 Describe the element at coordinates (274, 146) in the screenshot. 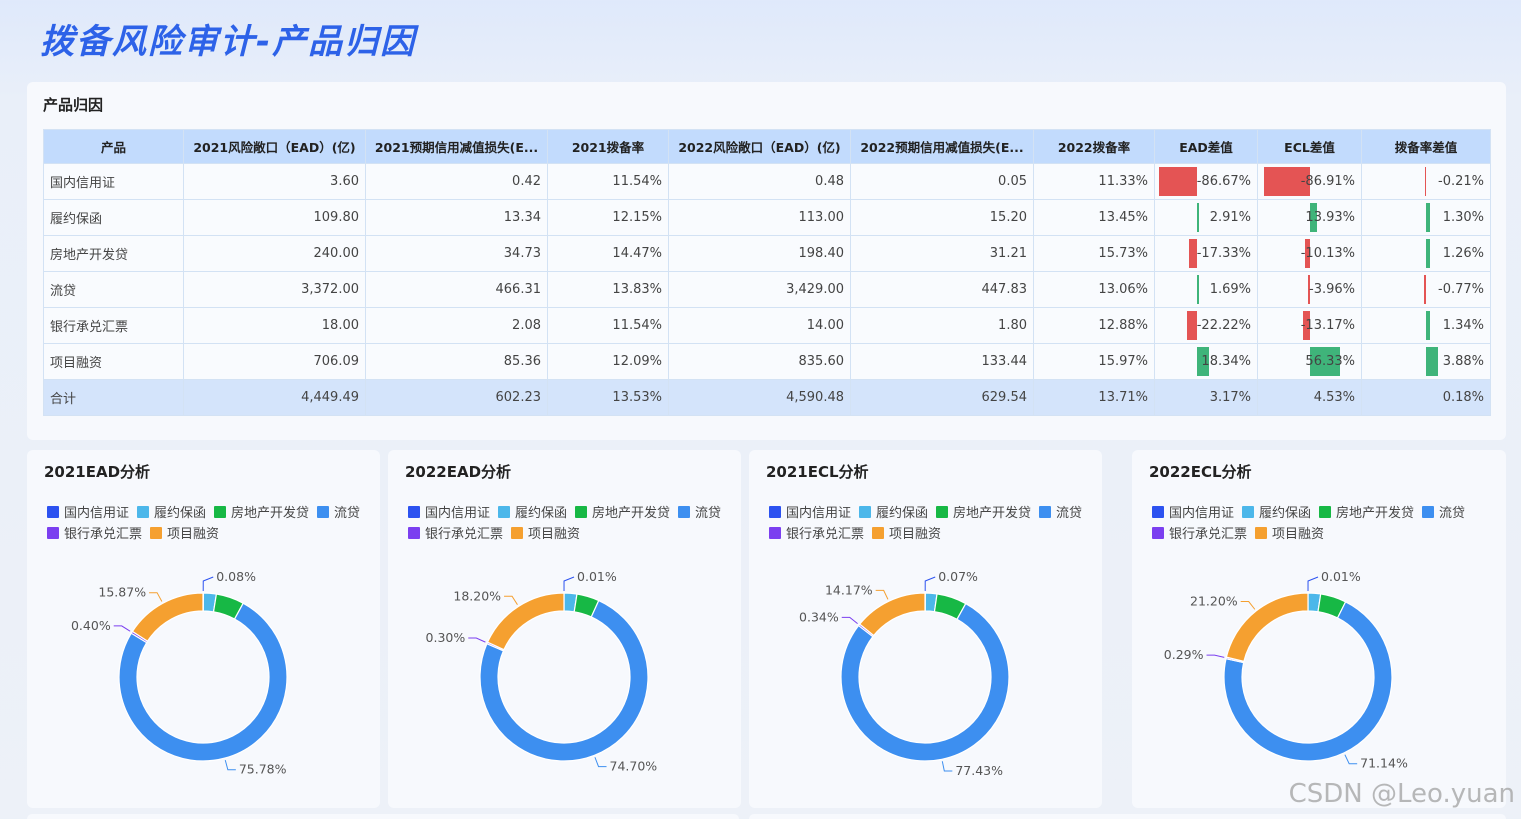

I see `col-header: 2021风险敞口（EAD）(亿)` at that location.